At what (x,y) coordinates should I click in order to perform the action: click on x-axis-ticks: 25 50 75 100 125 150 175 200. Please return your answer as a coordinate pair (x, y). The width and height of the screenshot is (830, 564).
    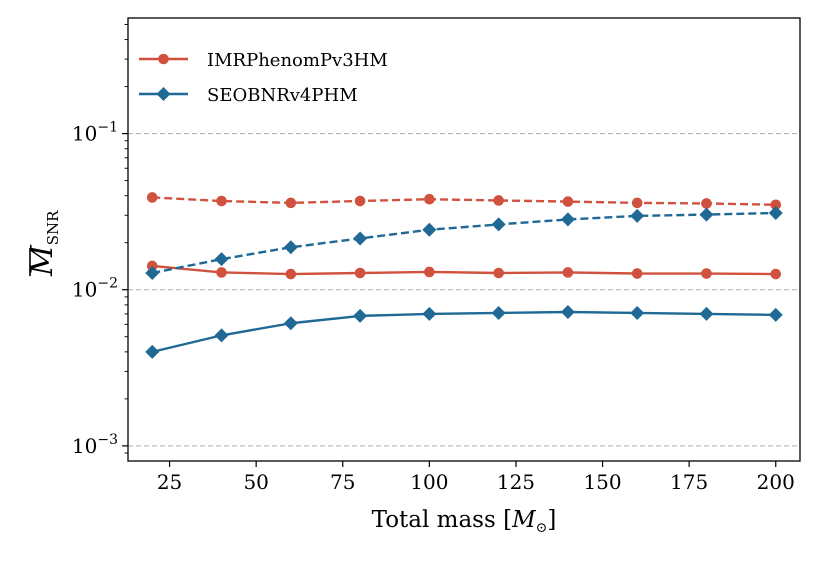
    Looking at the image, I should click on (476, 477).